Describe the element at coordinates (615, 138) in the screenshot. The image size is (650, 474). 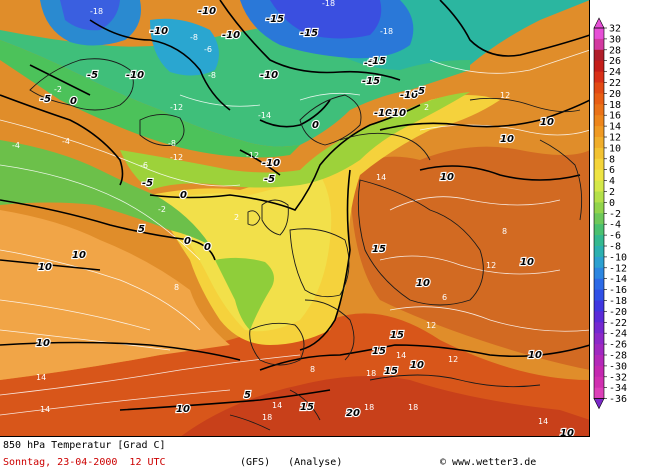
I see `legend-tick-label: 12` at that location.